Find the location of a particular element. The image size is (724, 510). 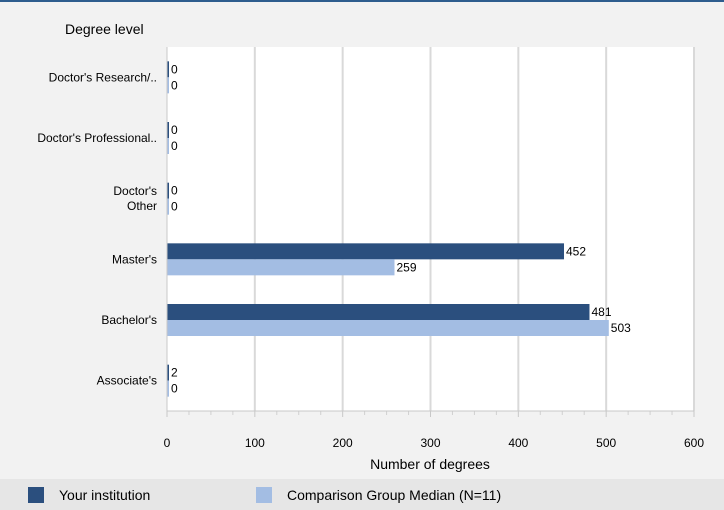

x-tick-label: 400 is located at coordinates (518, 443).